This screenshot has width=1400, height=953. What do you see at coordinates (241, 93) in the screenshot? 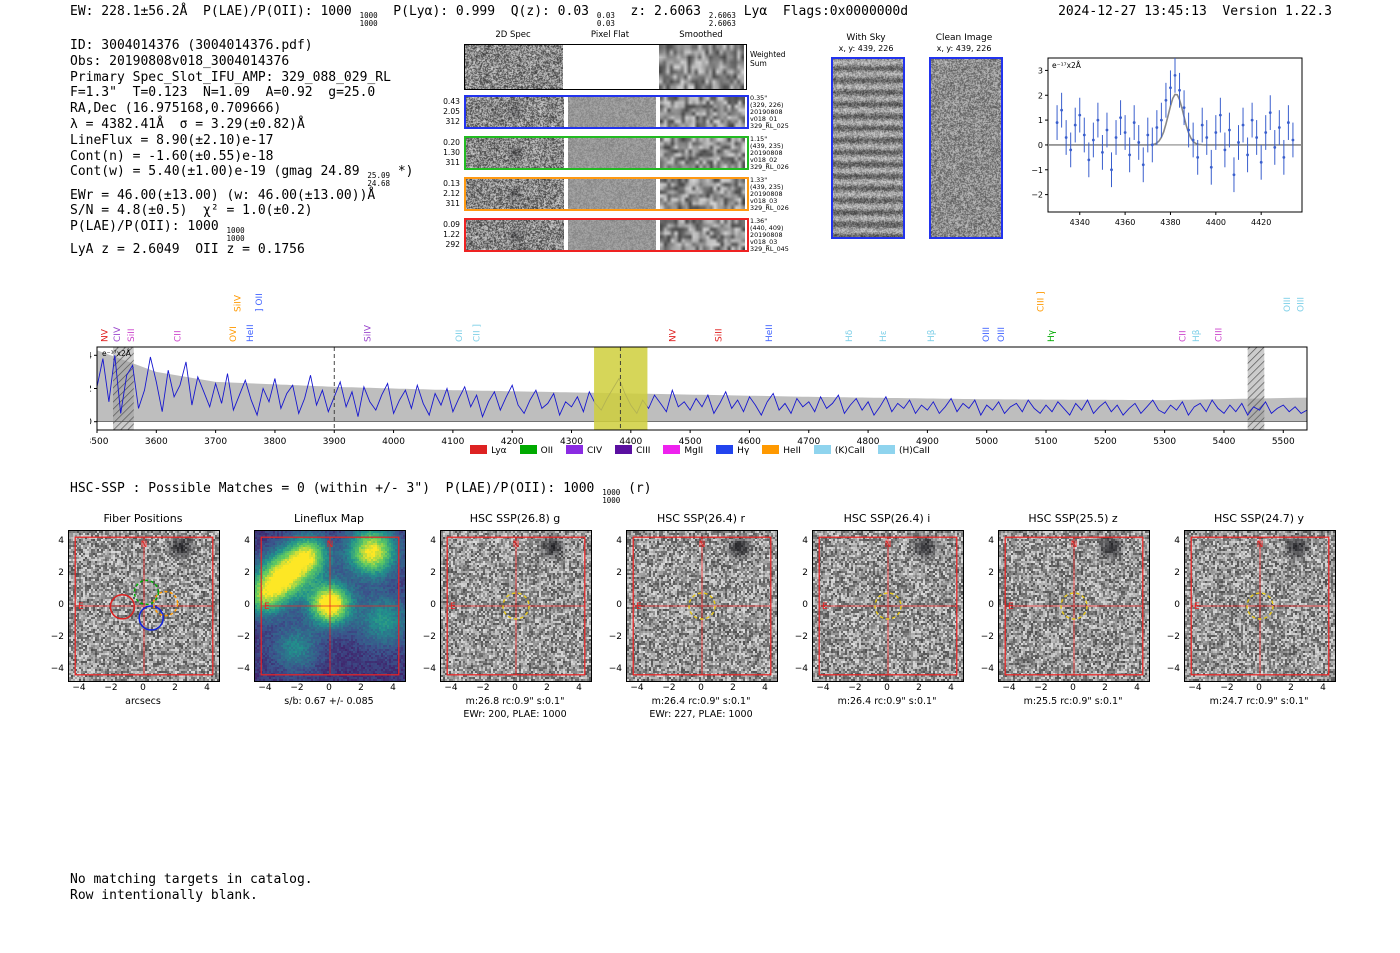
I see `info-line-3: F=1.3" T=0.123 N=1.09 A=0.92 g=25.0` at bounding box center [241, 93].